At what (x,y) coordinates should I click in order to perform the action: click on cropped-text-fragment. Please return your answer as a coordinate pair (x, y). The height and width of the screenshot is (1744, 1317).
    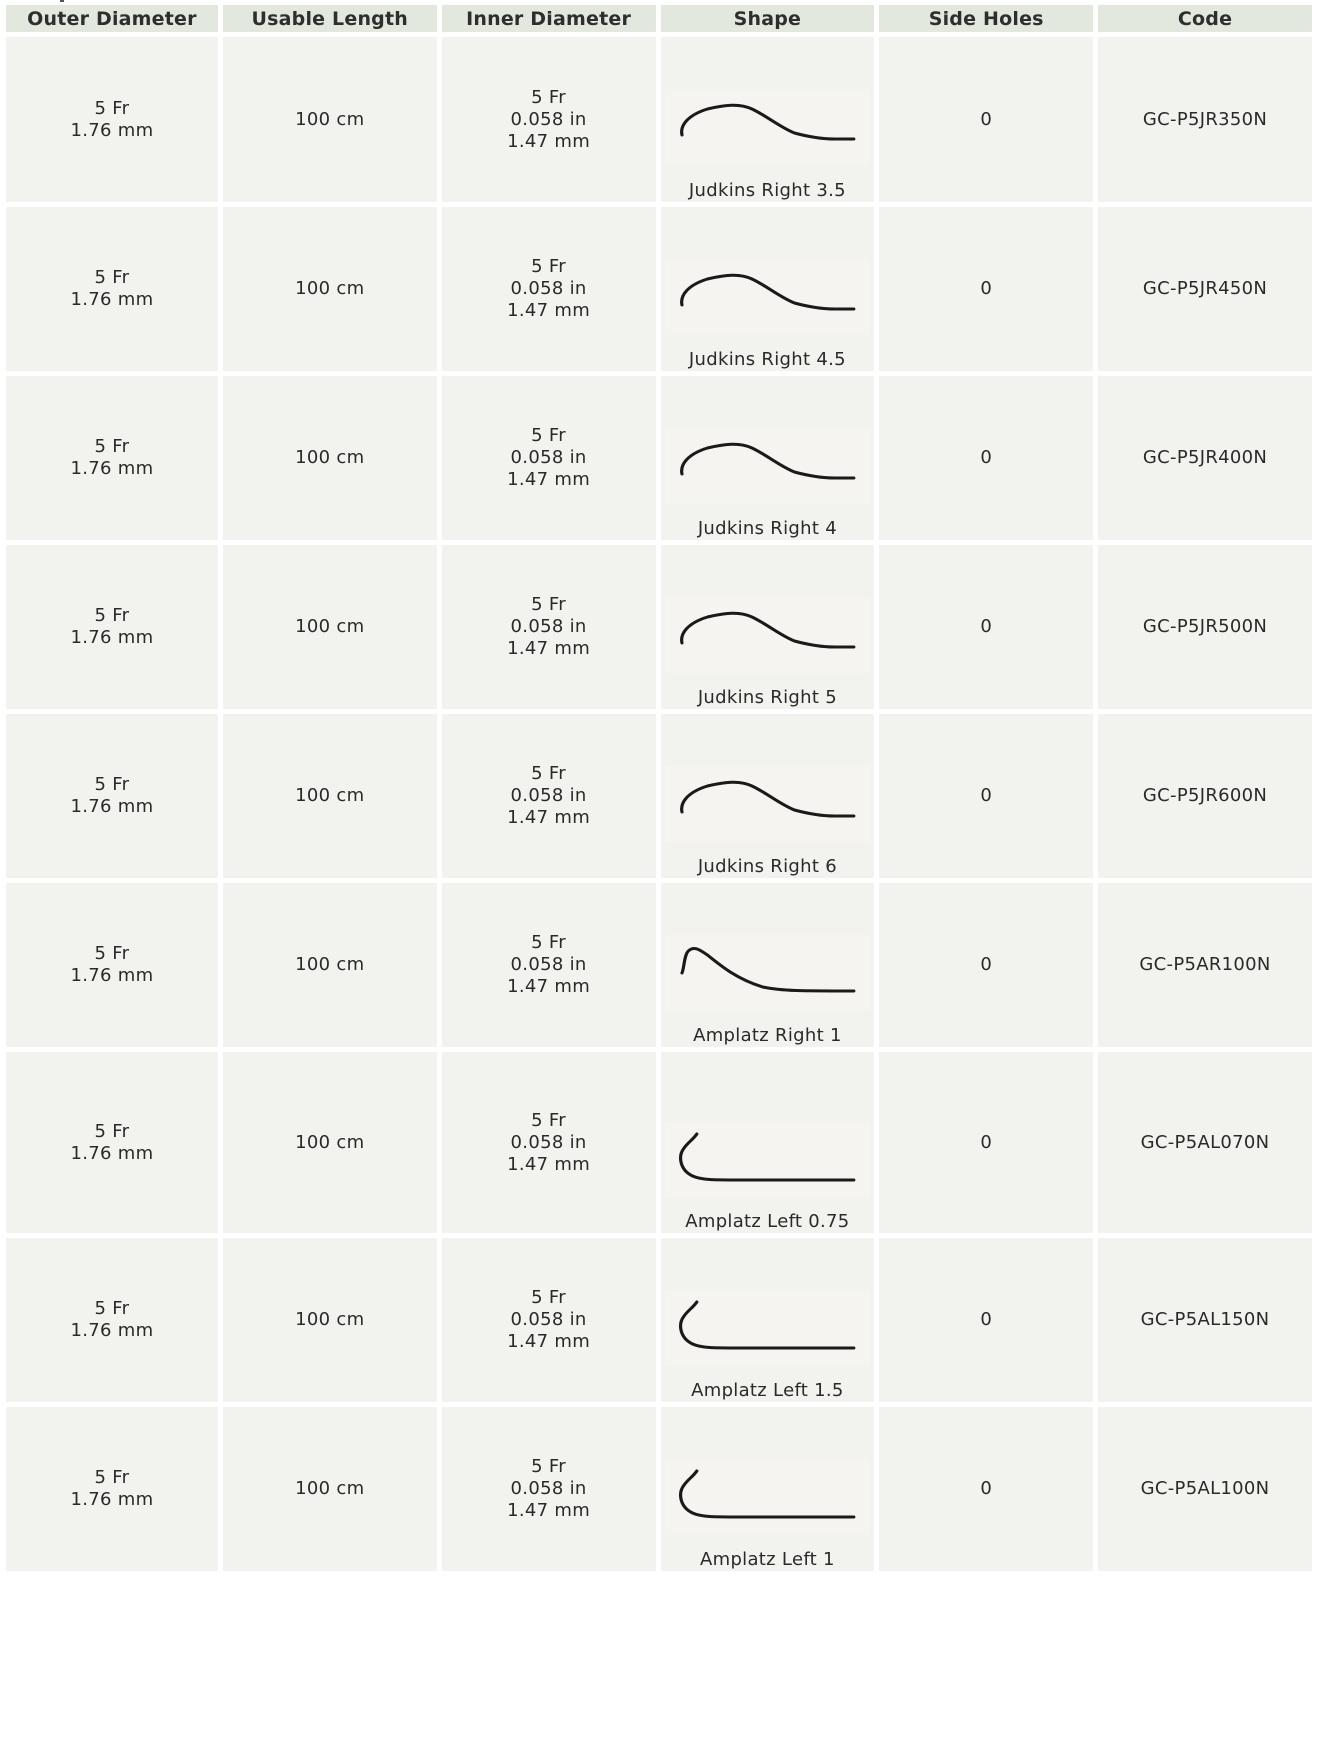
    Looking at the image, I should click on (62, 1).